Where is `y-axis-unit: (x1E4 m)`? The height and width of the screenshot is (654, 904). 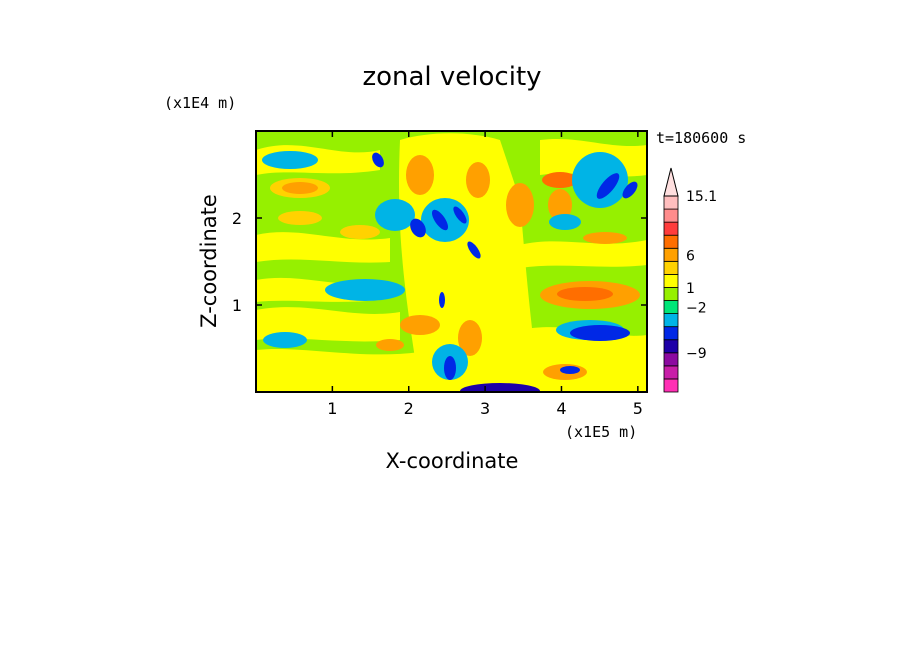
y-axis-unit: (x1E4 m) is located at coordinates (200, 103).